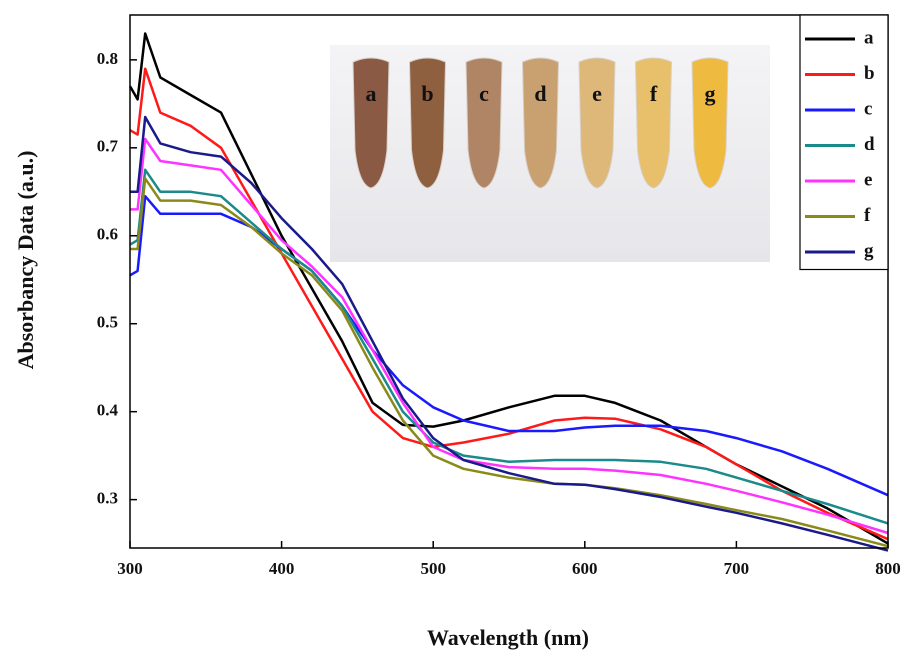 Image resolution: width=907 pixels, height=660 pixels. Describe the element at coordinates (585, 568) in the screenshot. I see `x-tick-label: 600` at that location.